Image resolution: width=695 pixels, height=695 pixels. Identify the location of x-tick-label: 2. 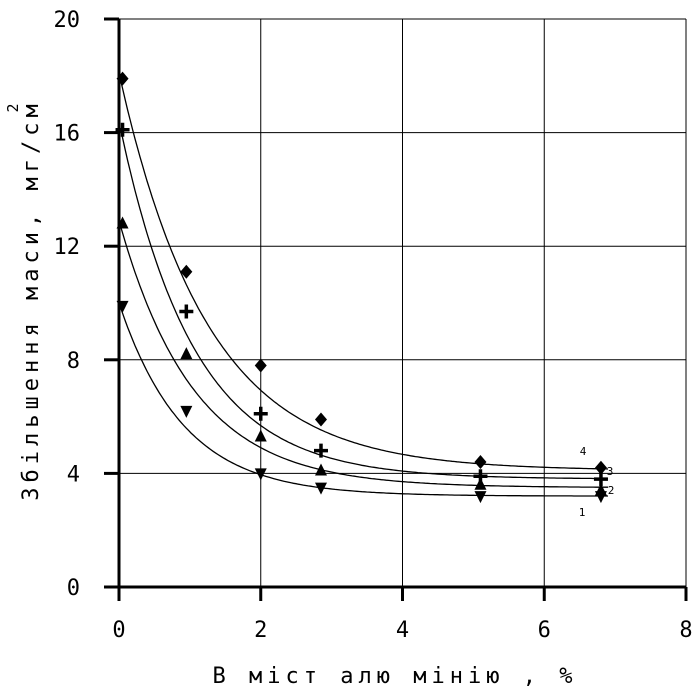
(260, 630).